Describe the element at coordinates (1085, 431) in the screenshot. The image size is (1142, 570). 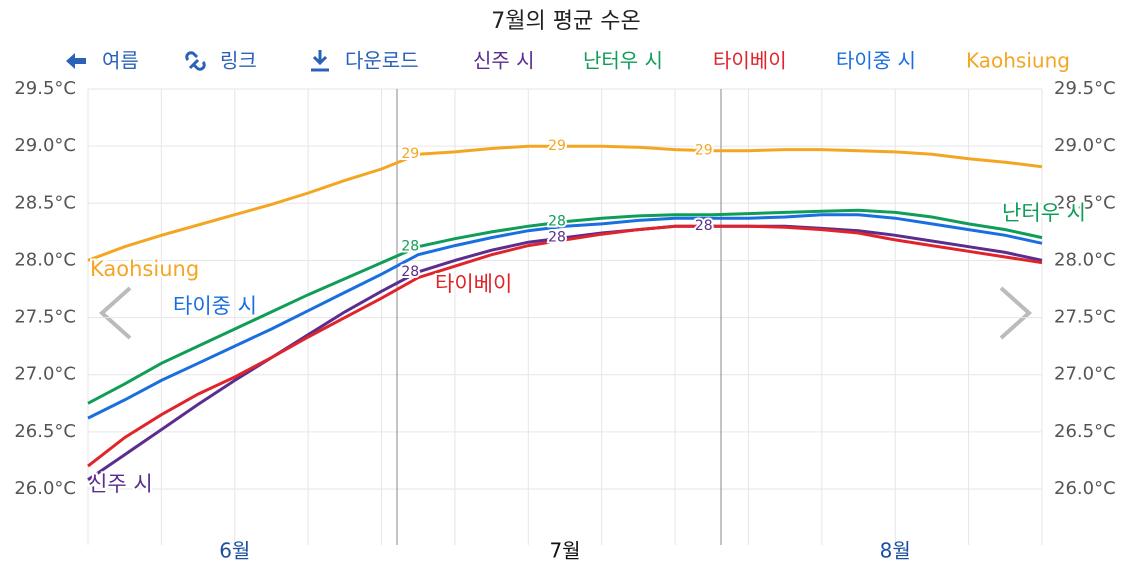
I see `y2-tick-label: 26.5°C` at that location.